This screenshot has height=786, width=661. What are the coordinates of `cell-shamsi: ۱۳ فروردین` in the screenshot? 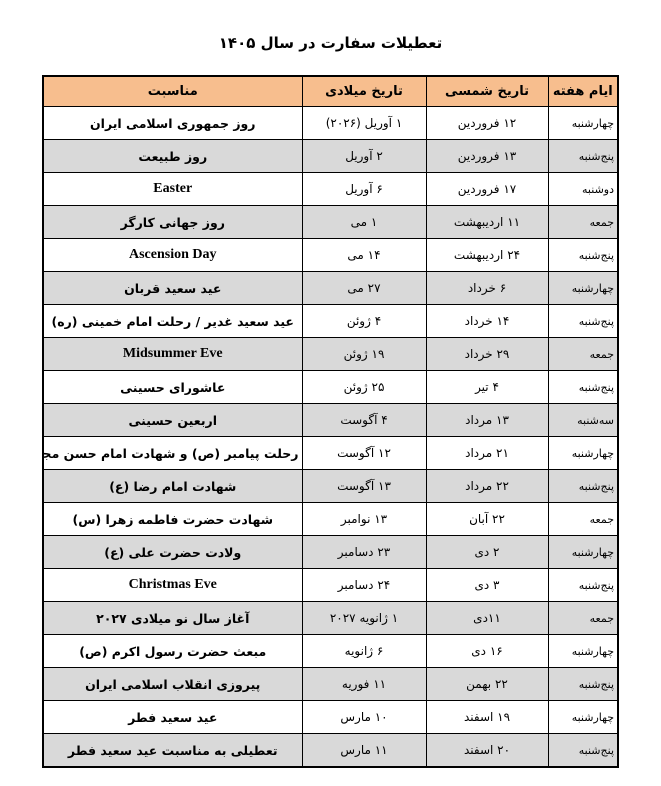 It's located at (487, 156).